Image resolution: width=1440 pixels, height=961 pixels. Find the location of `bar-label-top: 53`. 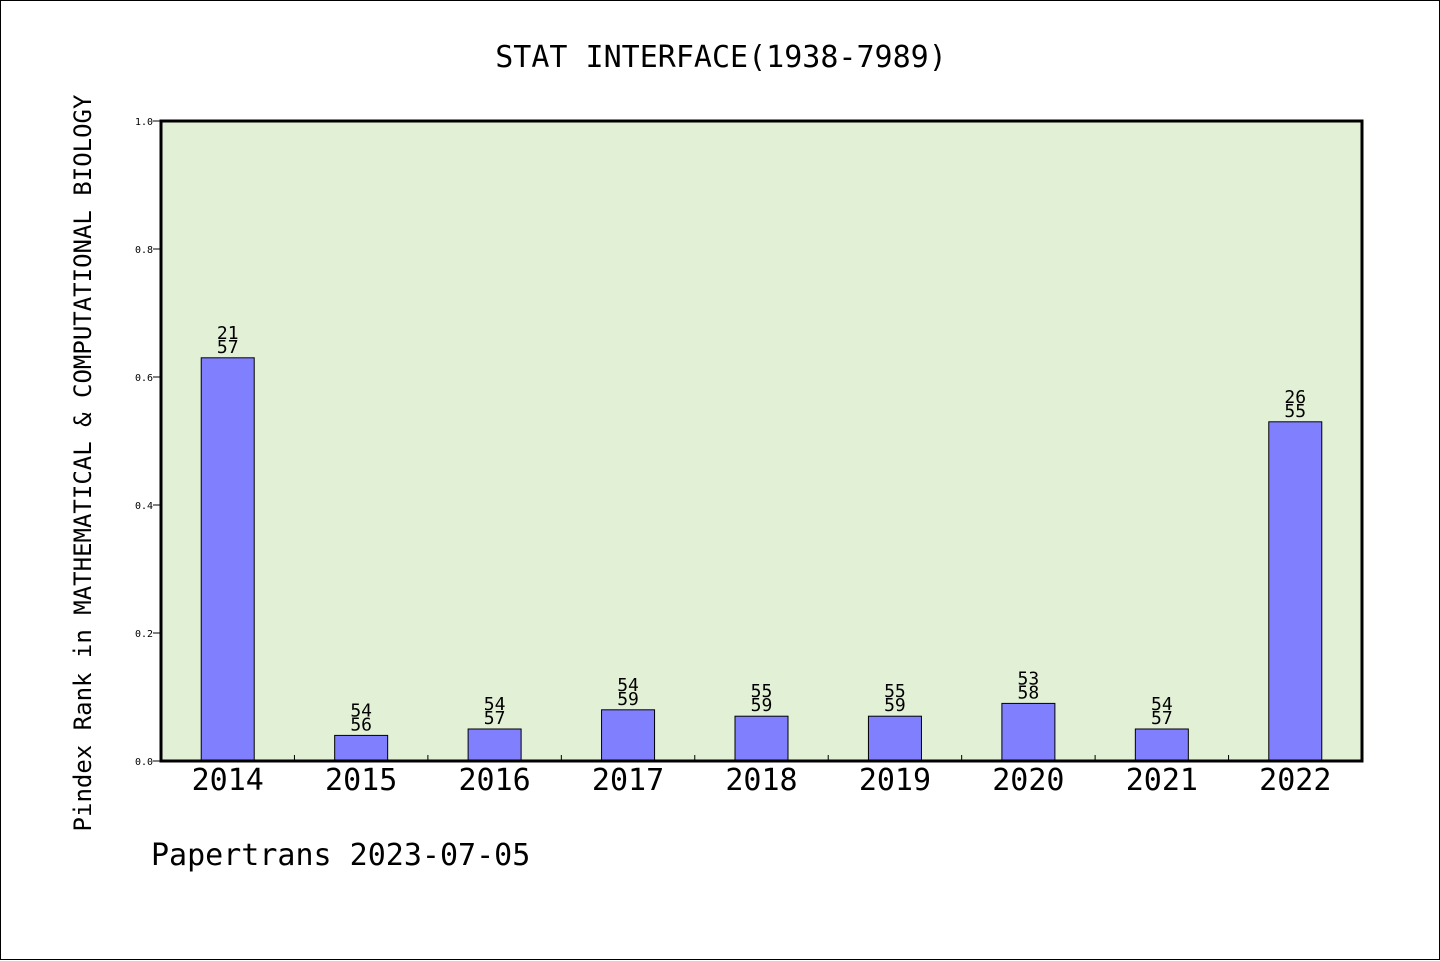

bar-label-top: 53 is located at coordinates (1029, 678).